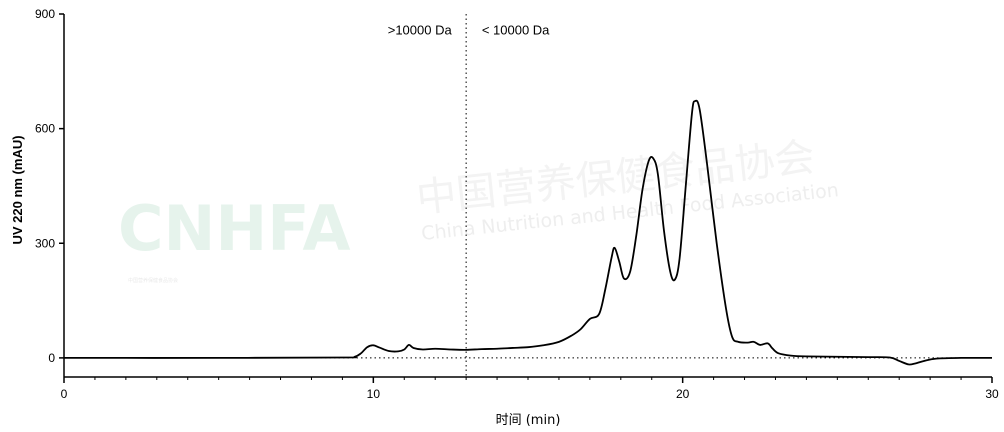 The image size is (1004, 432). I want to click on y-tick-label: 300, so click(45, 243).